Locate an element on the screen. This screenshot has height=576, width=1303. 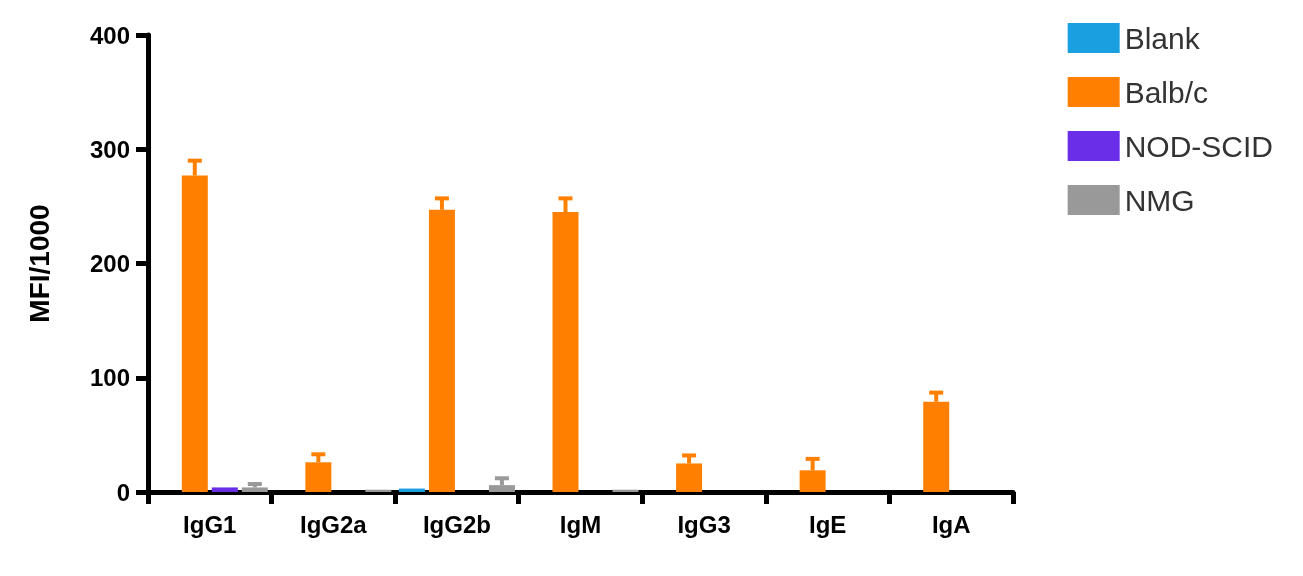
y-tick-label: 300 is located at coordinates (109, 149).